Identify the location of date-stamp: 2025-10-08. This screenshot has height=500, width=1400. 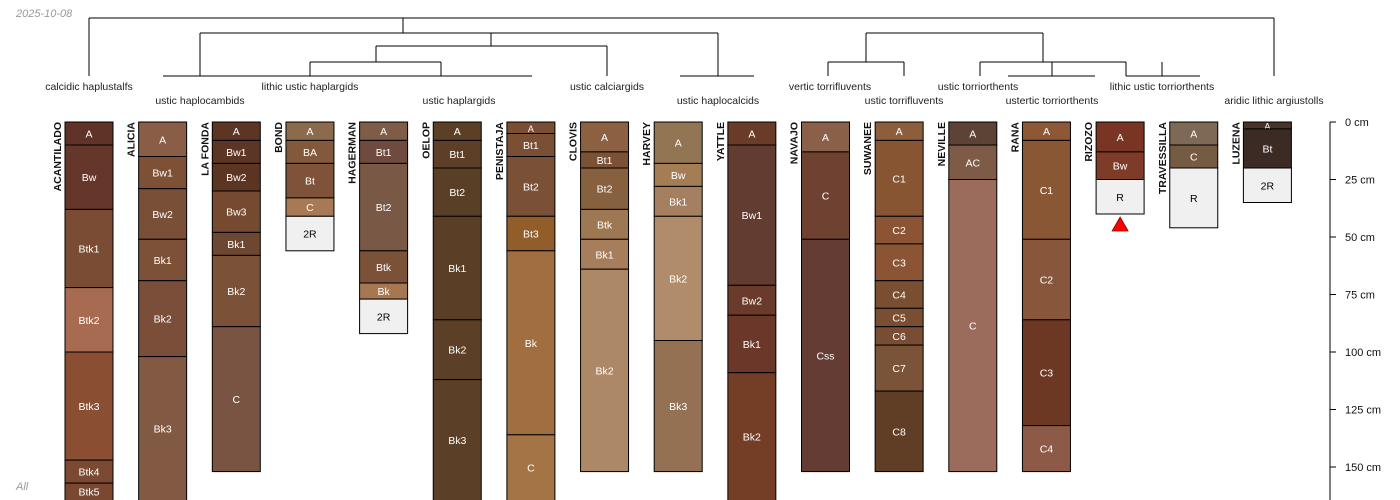
(44, 14).